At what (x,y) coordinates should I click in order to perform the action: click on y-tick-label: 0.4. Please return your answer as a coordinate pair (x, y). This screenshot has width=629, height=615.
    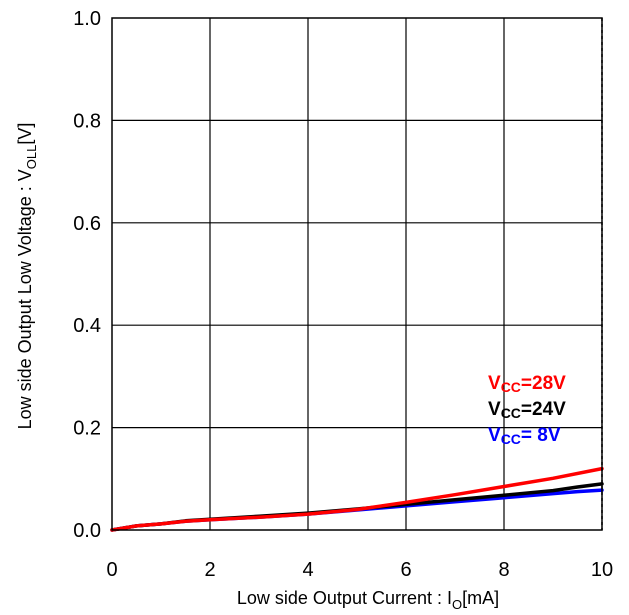
    Looking at the image, I should click on (87, 326).